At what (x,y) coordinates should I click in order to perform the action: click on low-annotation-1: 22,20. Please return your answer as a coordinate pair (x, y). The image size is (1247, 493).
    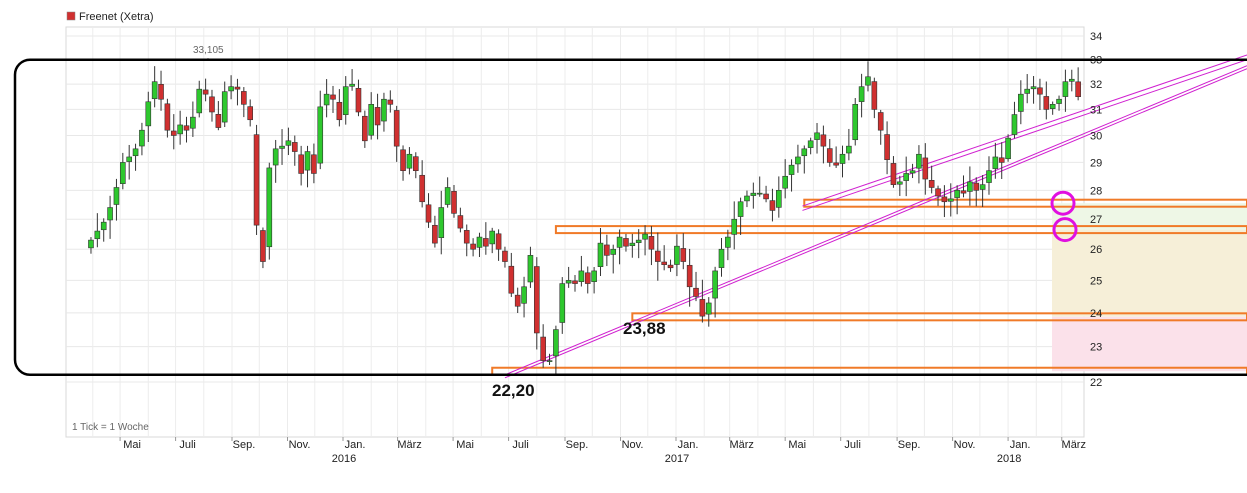
    Looking at the image, I should click on (513, 390).